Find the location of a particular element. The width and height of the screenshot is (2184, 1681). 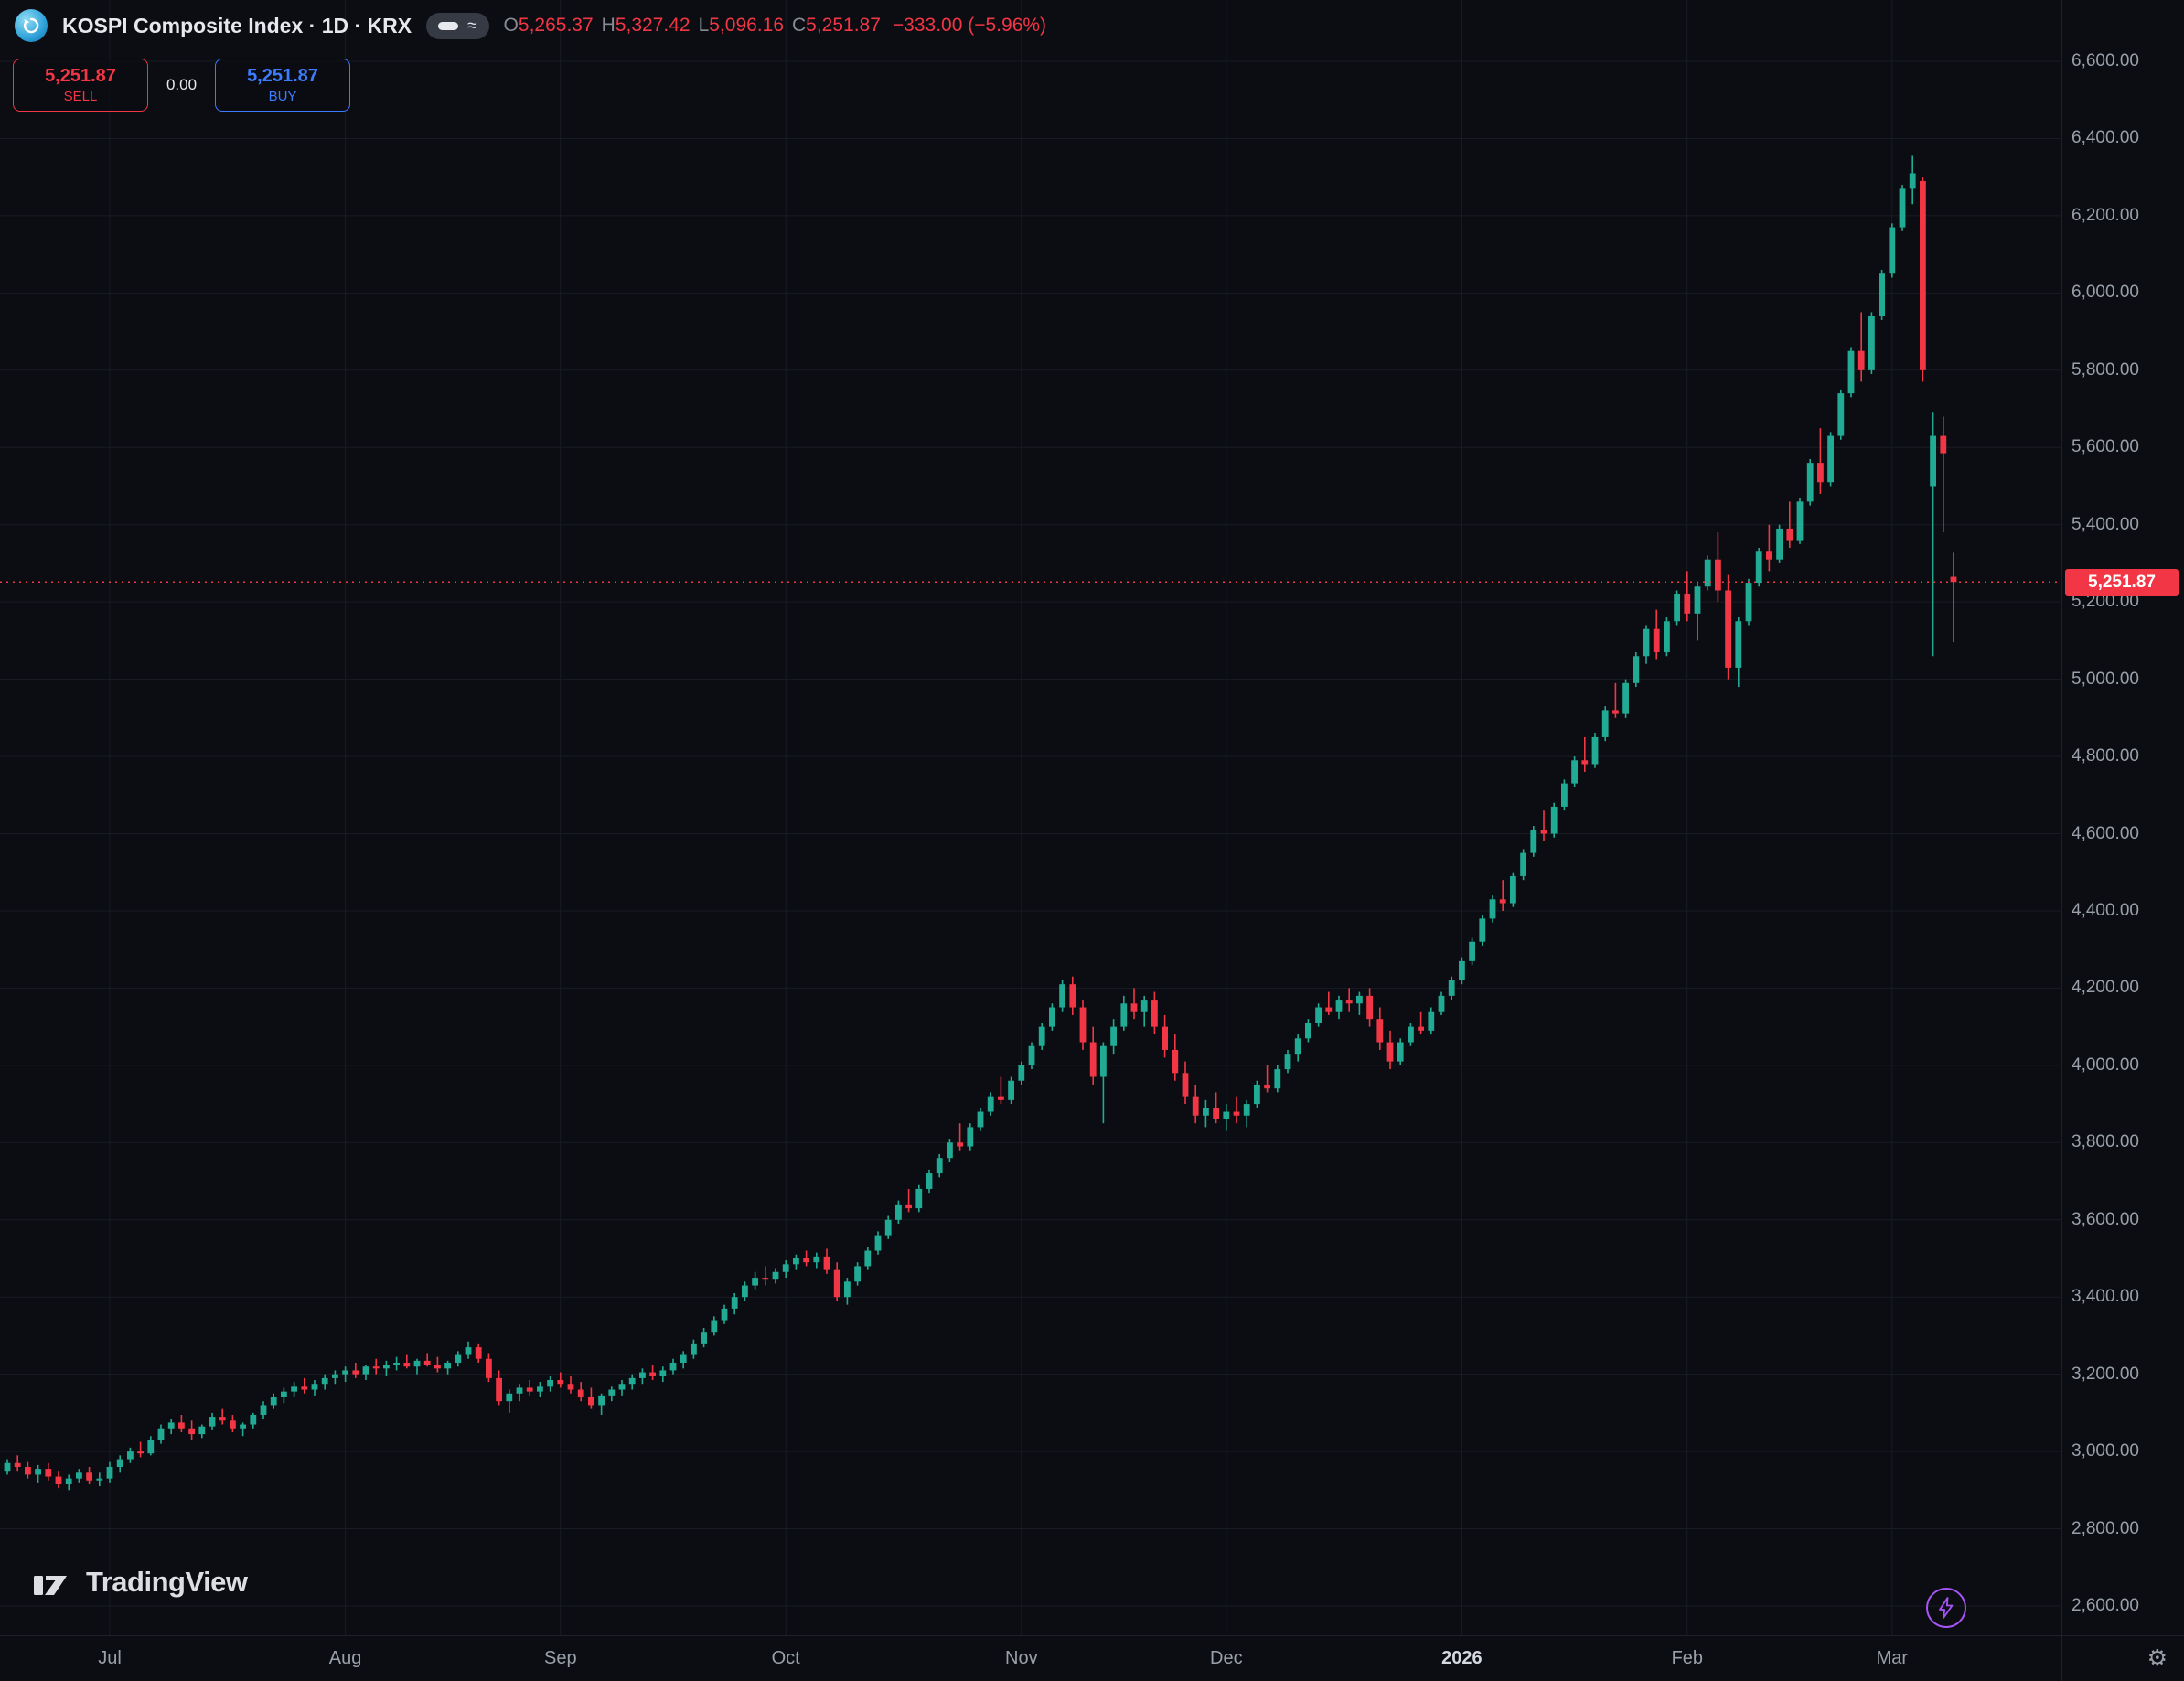

price-tick-label: 5,400.00 is located at coordinates (2105, 524).